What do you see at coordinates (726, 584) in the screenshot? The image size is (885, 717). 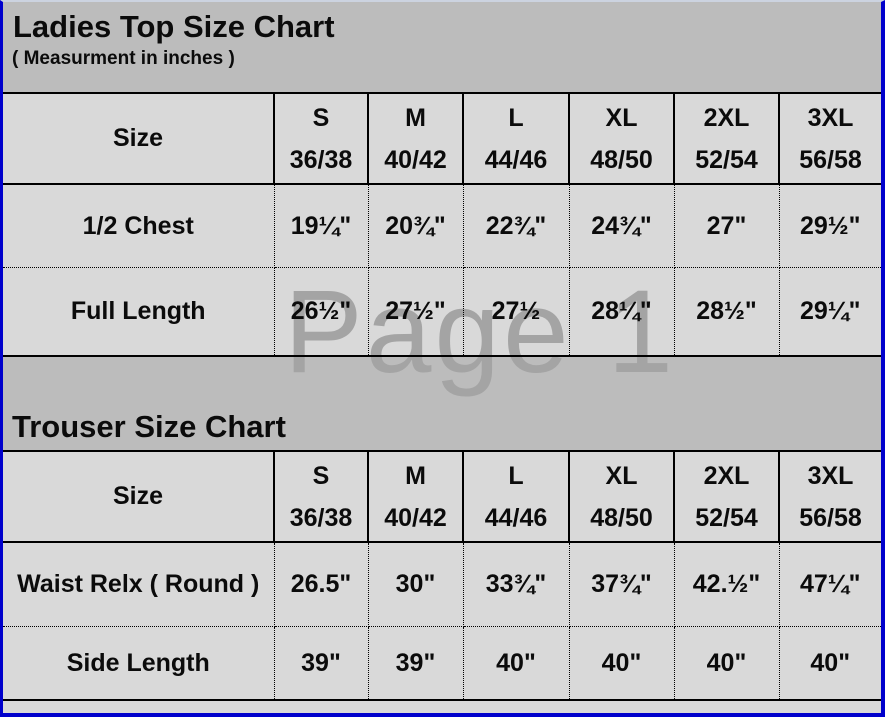 I see `value-cell: 42.½"` at bounding box center [726, 584].